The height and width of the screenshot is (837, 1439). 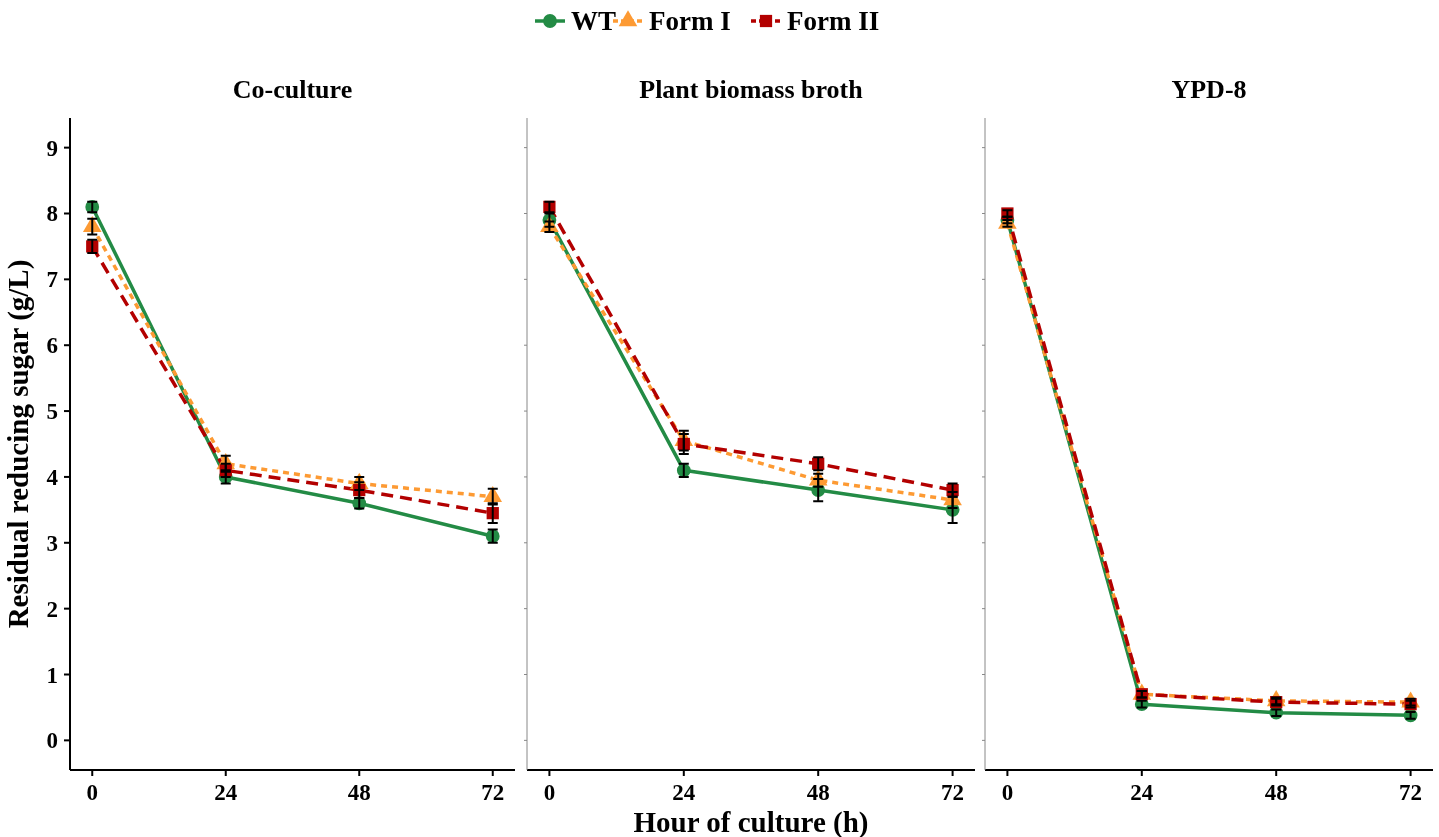 I want to click on y-tick-label: 4, so click(x=52, y=477).